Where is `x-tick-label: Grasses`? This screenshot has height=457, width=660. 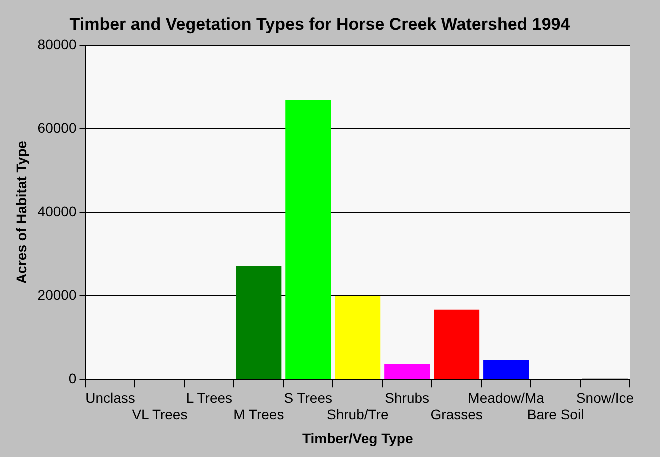
x-tick-label: Grasses is located at coordinates (456, 414).